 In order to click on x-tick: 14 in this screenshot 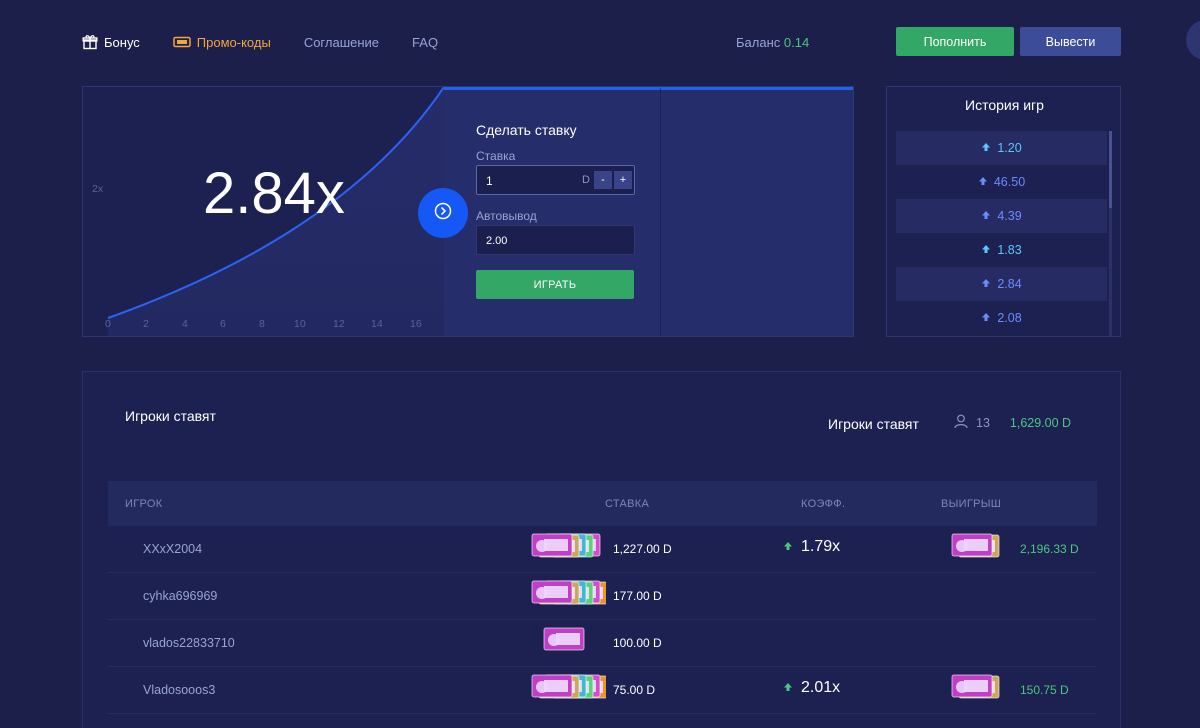, I will do `click(377, 324)`.